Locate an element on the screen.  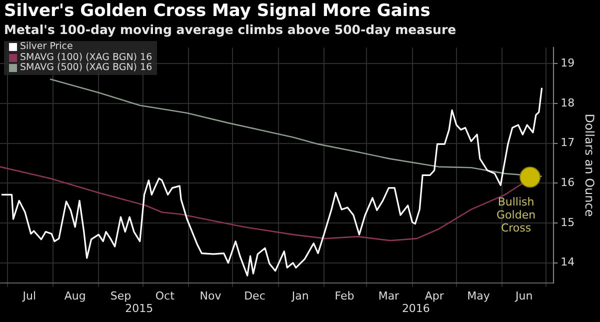
x-tick-label: Mar is located at coordinates (389, 295).